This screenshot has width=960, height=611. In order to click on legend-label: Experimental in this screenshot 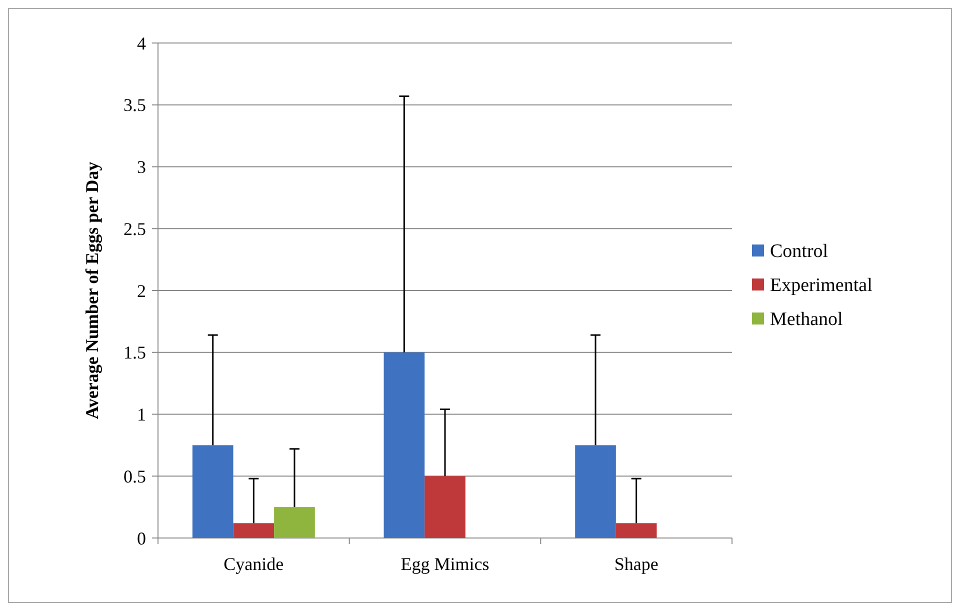, I will do `click(821, 285)`.